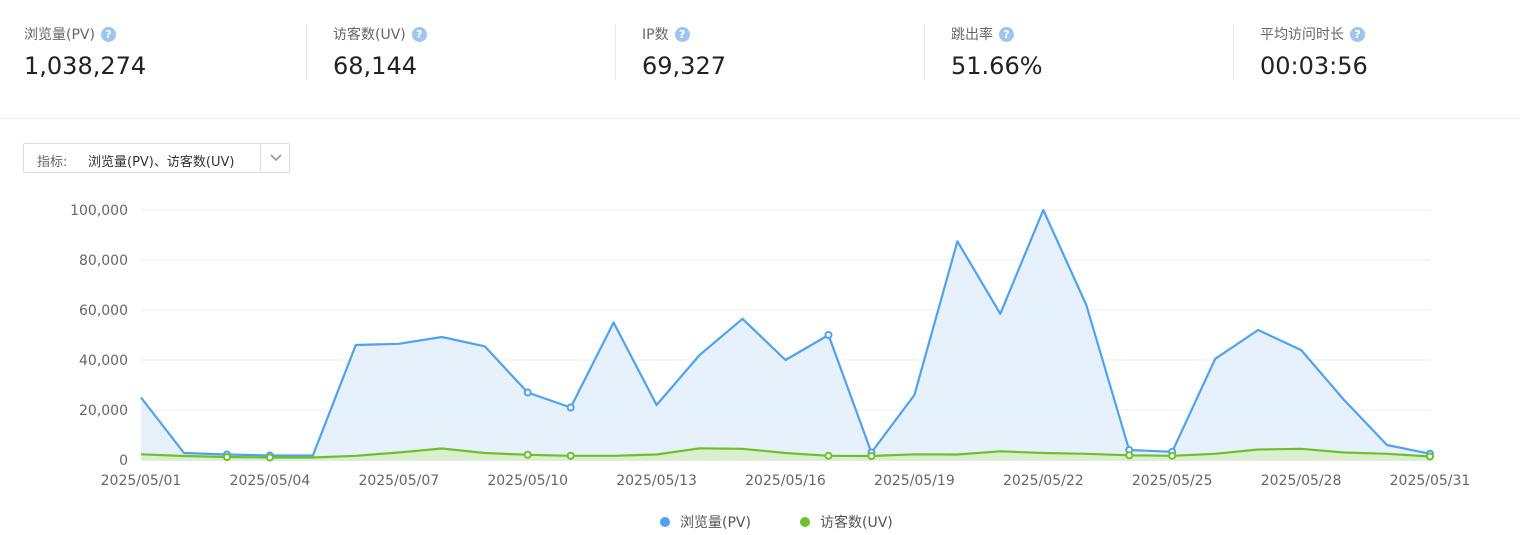 The image size is (1520, 535). Describe the element at coordinates (655, 35) in the screenshot. I see `metric-label: IP数` at that location.